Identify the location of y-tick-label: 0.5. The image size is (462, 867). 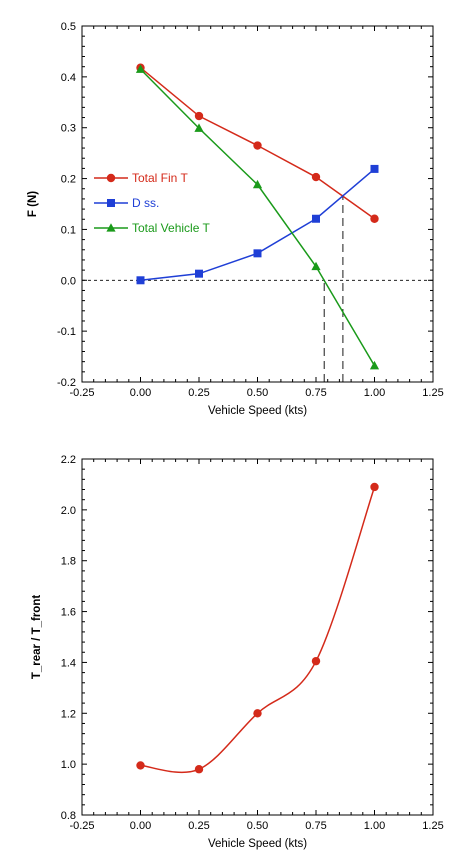
(68, 27).